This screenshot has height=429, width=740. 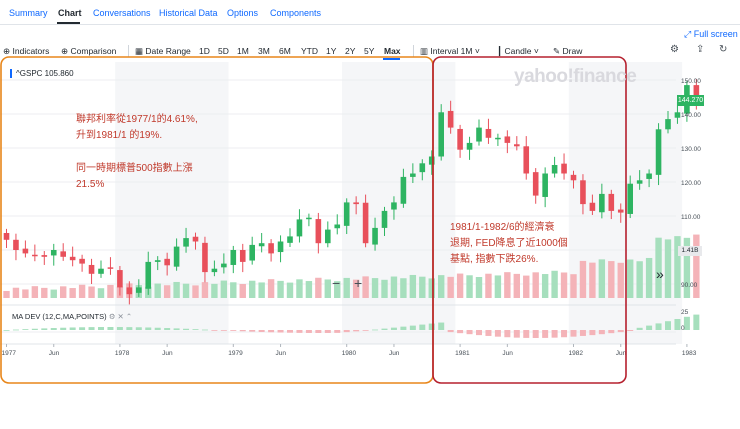 What do you see at coordinates (139, 51) in the screenshot?
I see `calendar-icon: ▦` at bounding box center [139, 51].